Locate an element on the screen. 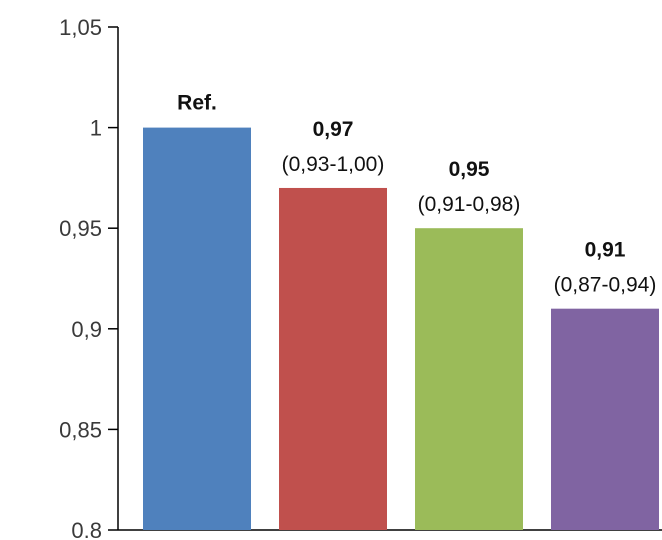  y-tick-label: 0.8 is located at coordinates (86, 529).